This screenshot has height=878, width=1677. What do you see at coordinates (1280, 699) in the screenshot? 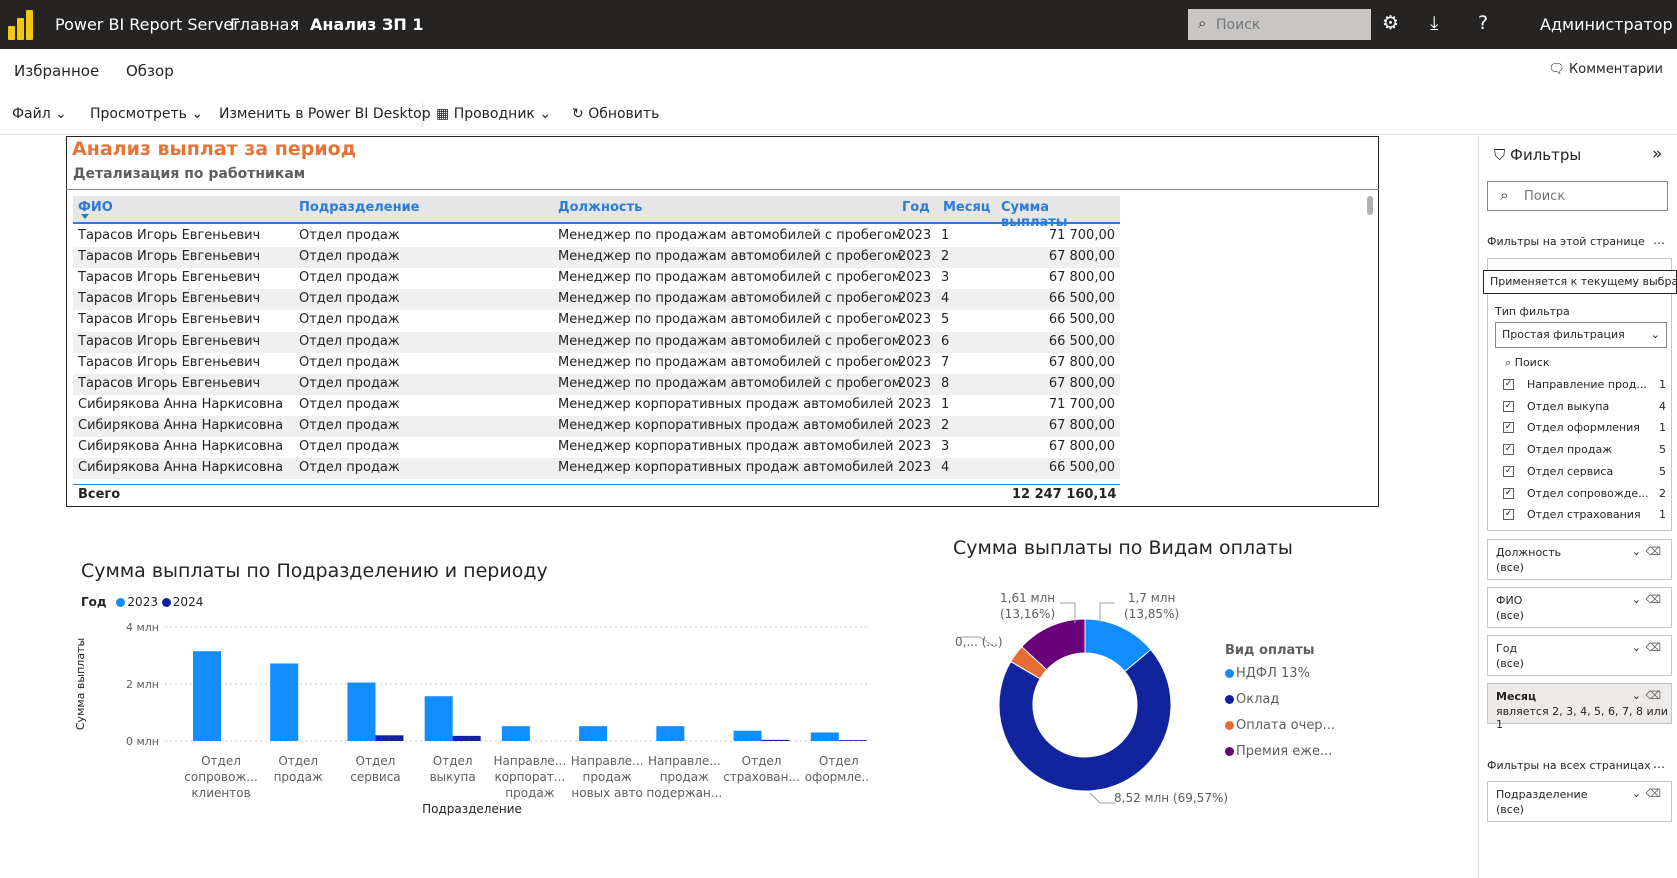
I see `legend-item: Оклад` at bounding box center [1280, 699].